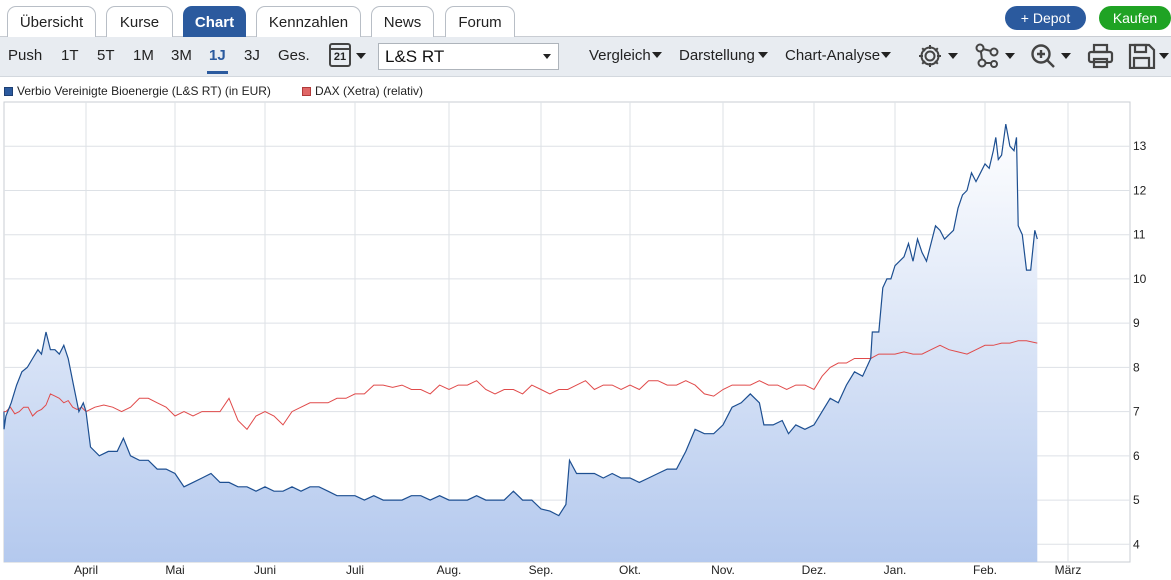 Image resolution: width=1171 pixels, height=580 pixels. What do you see at coordinates (214, 21) in the screenshot?
I see `tab-chart: Chart` at bounding box center [214, 21].